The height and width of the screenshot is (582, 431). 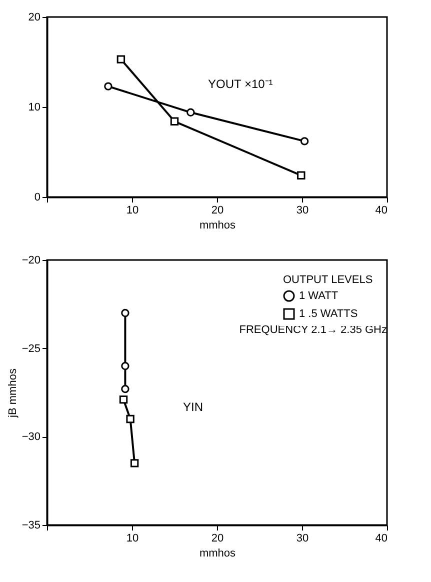 I want to click on y-axis-title: jB mmhos, so click(x=12, y=393).